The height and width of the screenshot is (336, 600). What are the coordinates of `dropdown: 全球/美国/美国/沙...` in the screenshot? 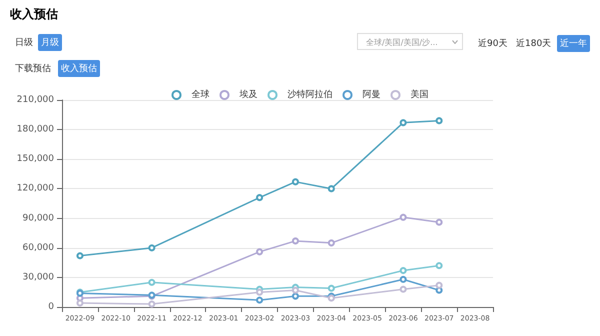 It's located at (410, 41).